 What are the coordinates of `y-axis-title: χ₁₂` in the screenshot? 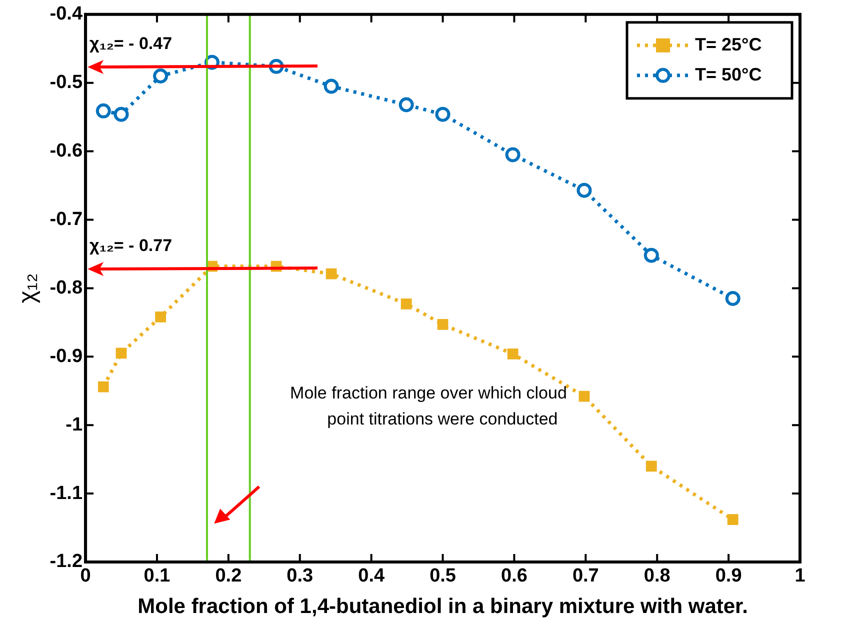 It's located at (28, 288).